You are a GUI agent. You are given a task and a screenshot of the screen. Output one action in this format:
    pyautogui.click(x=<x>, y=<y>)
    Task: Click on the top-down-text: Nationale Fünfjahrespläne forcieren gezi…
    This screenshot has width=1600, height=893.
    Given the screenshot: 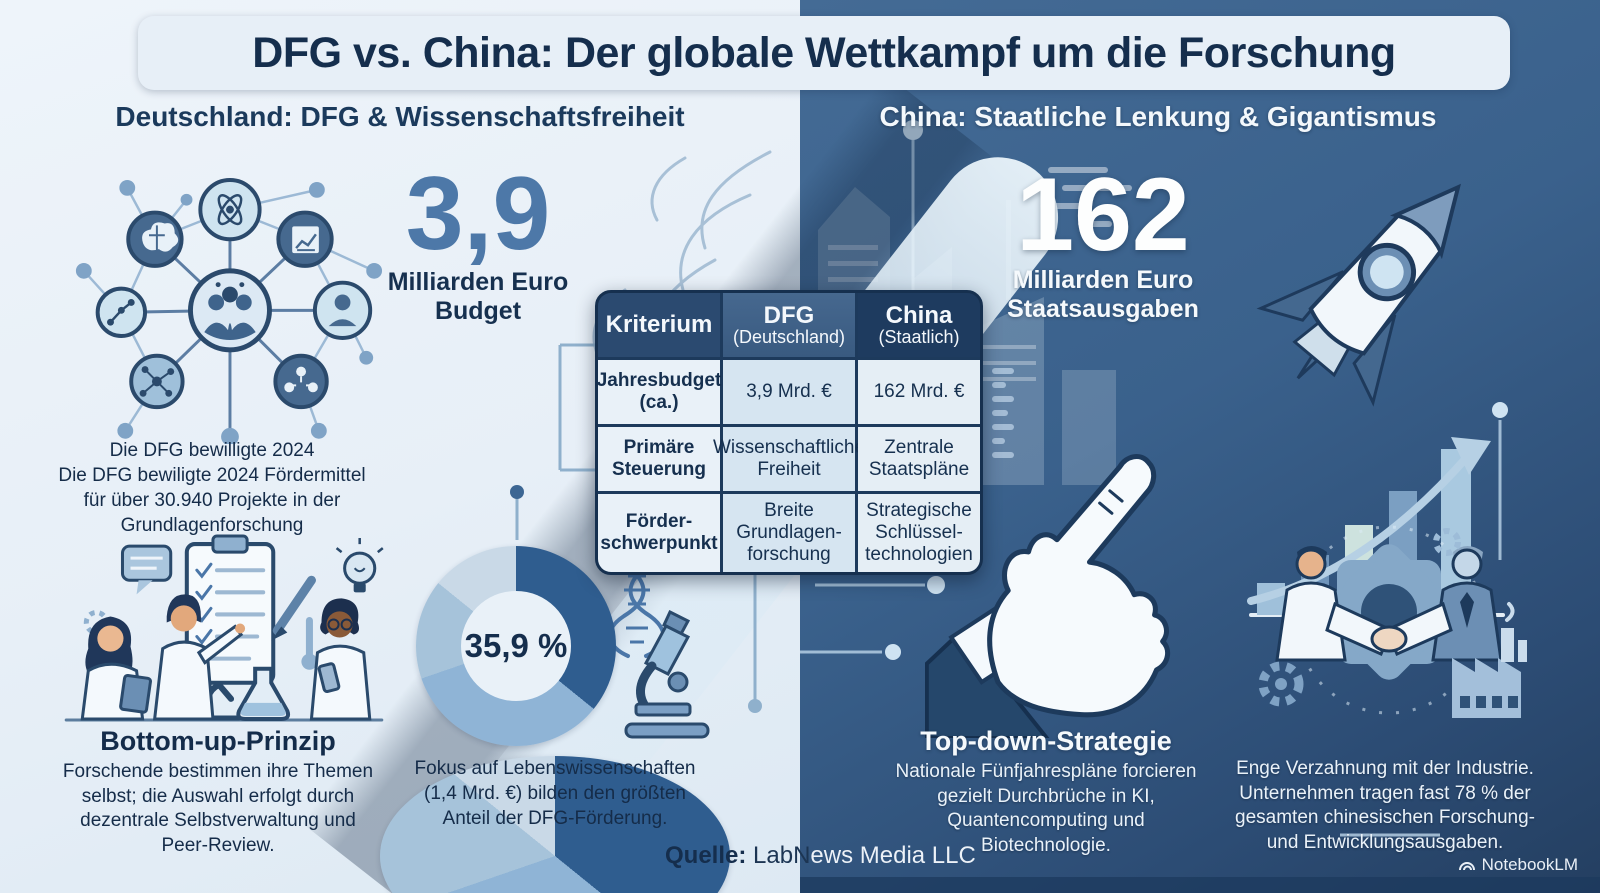 What is the action you would take?
    pyautogui.click(x=1046, y=809)
    